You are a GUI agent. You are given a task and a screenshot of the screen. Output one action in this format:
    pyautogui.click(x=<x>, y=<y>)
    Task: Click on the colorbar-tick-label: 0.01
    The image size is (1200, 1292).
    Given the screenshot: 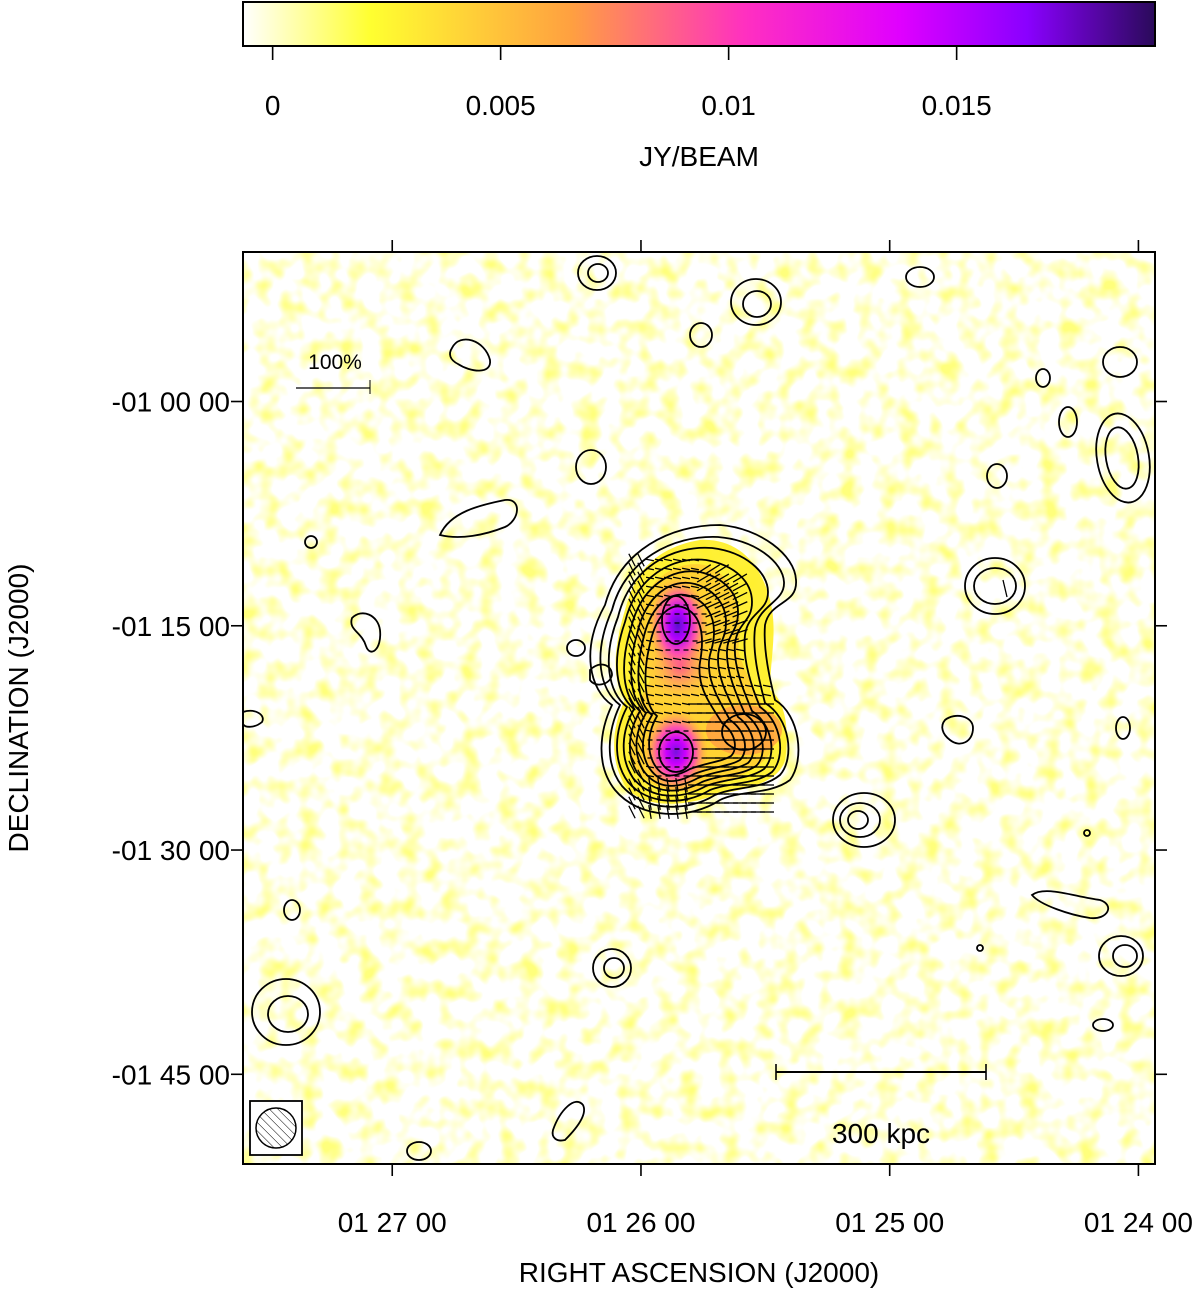 What is the action you would take?
    pyautogui.click(x=728, y=105)
    